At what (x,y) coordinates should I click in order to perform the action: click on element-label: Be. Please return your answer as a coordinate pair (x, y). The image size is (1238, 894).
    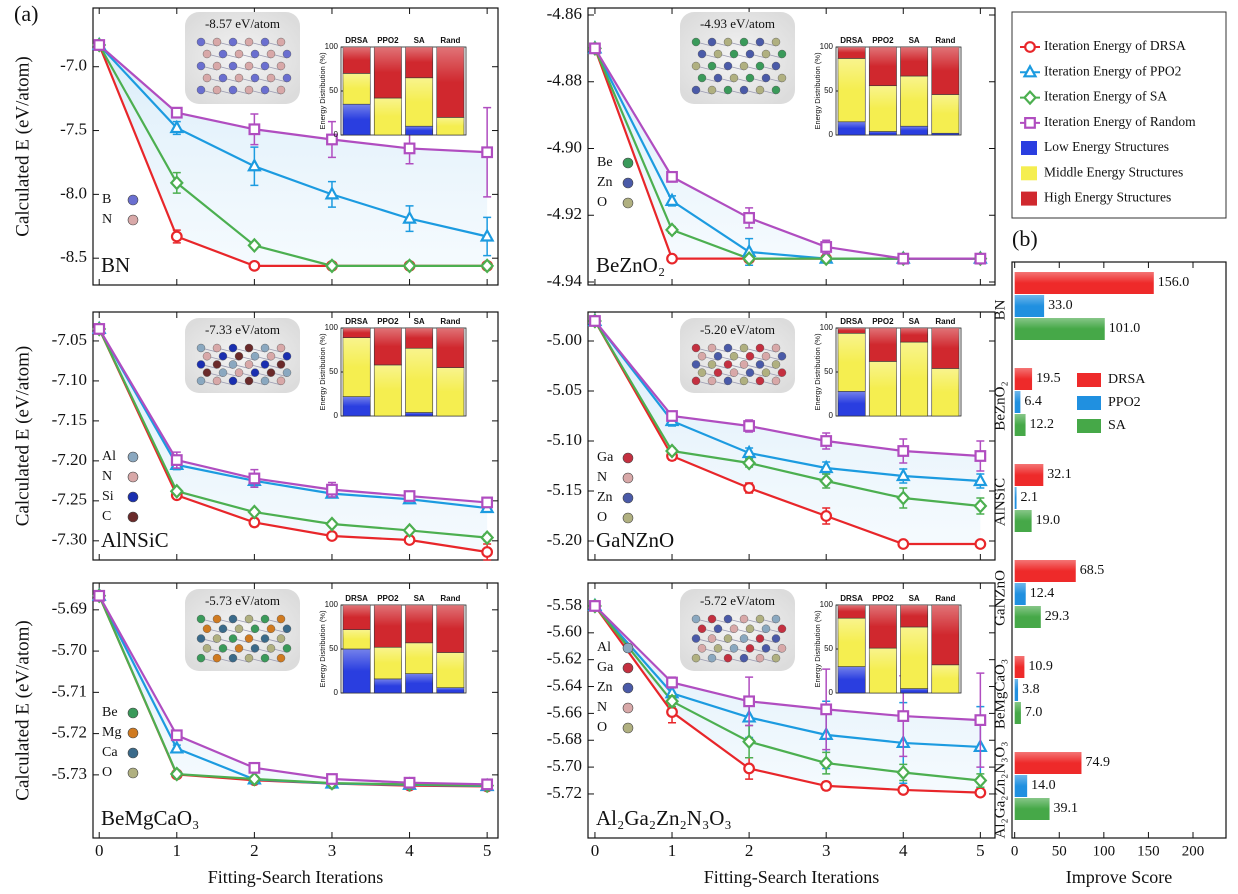
    Looking at the image, I should click on (605, 162).